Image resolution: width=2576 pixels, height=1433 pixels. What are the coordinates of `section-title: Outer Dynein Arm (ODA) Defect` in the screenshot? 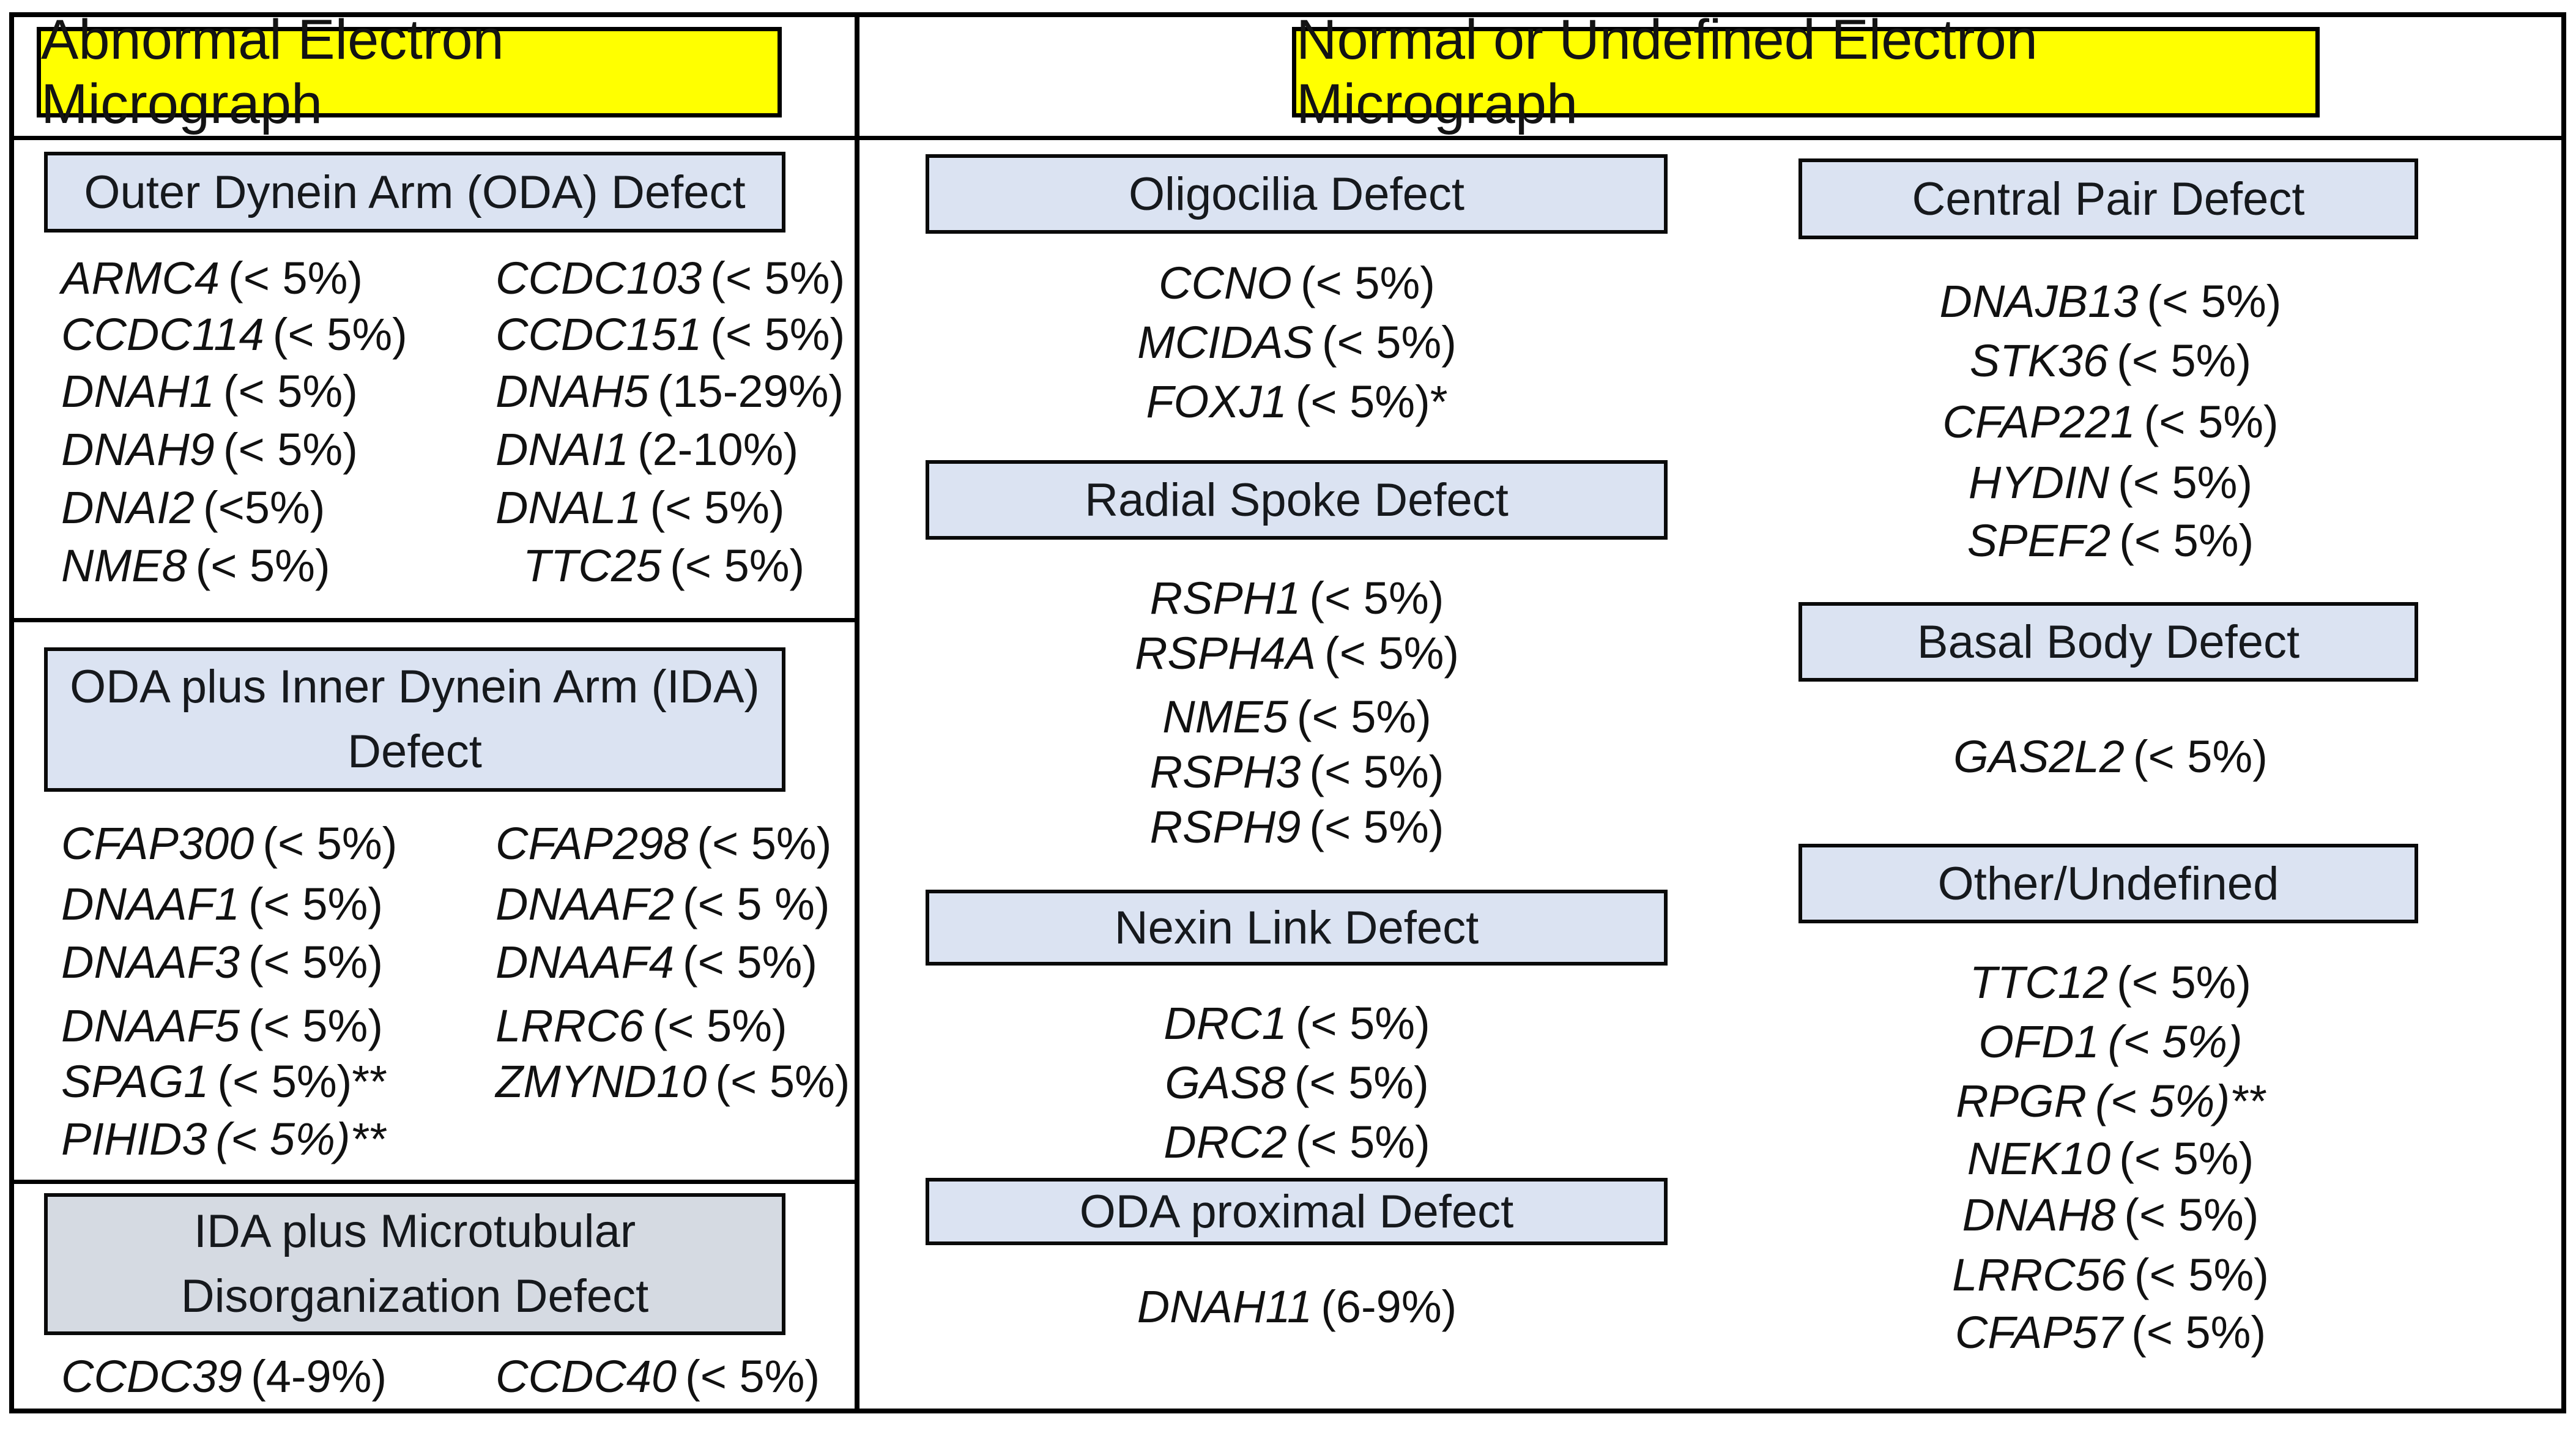 It's located at (415, 192).